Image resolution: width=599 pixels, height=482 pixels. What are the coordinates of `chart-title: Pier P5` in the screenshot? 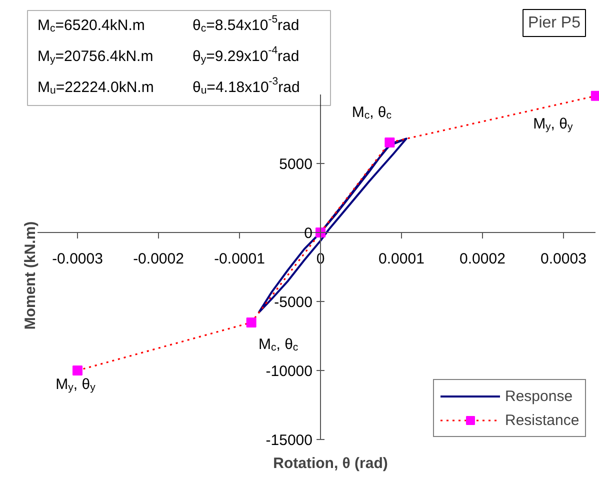 It's located at (554, 23).